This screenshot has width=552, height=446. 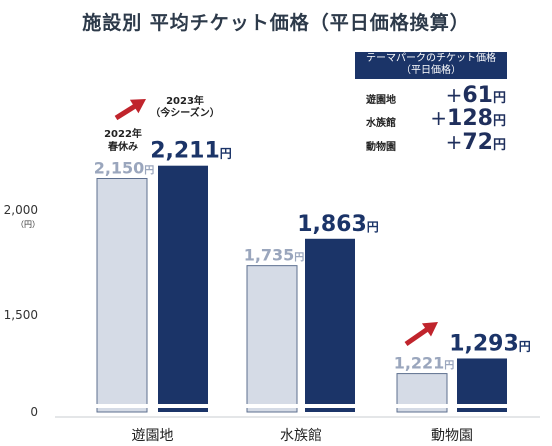 What do you see at coordinates (475, 95) in the screenshot?
I see `diff-value: +61円` at bounding box center [475, 95].